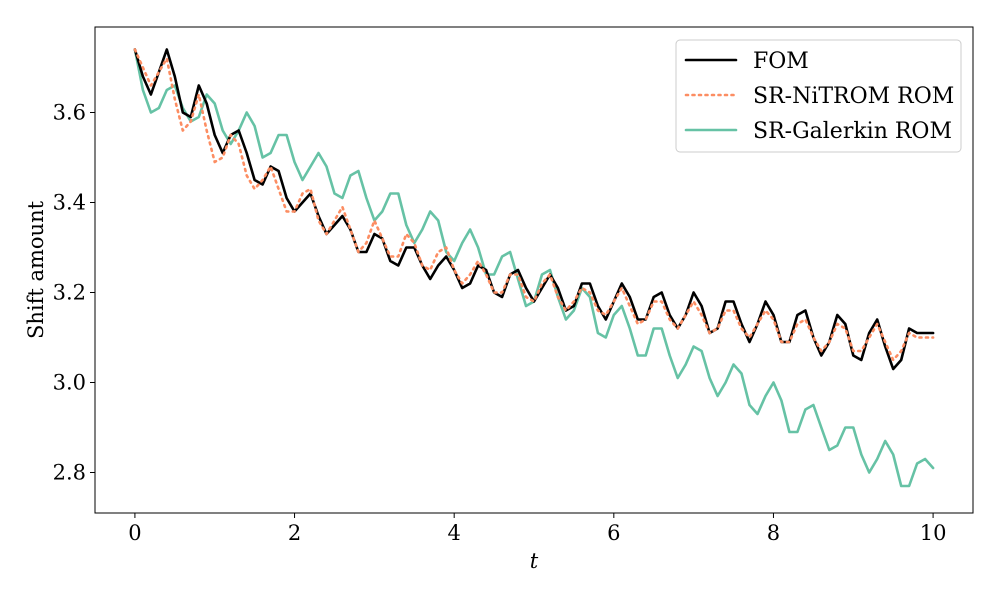 The width and height of the screenshot is (1000, 600). Describe the element at coordinates (933, 533) in the screenshot. I see `x-tick-label: 10` at that location.